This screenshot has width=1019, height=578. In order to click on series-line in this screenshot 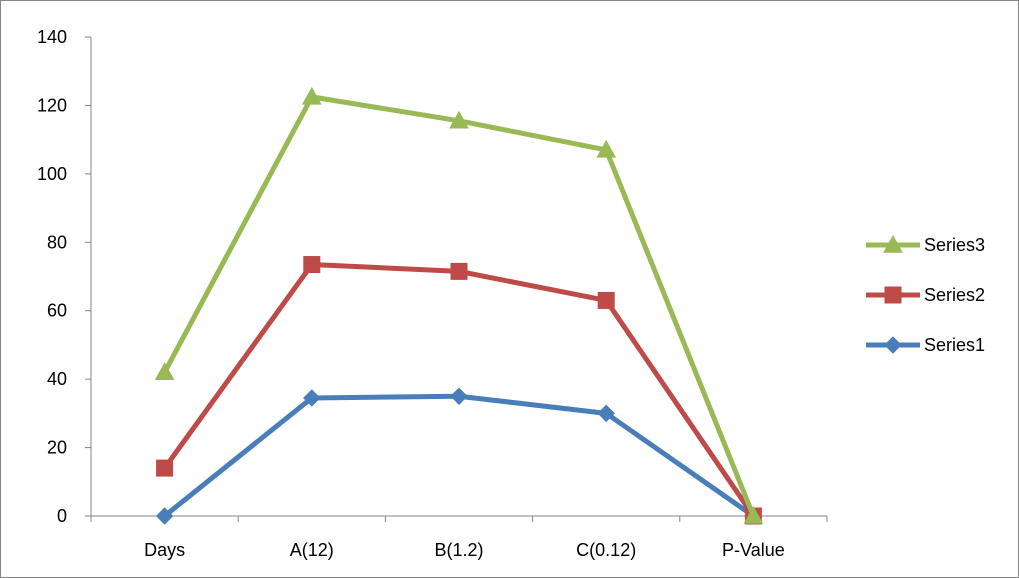, I will do `click(459, 456)`.